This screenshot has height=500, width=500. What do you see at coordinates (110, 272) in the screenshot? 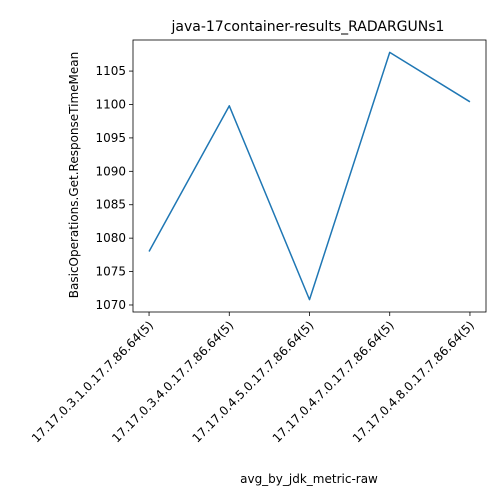
I see `y-tick-label: 1075` at bounding box center [110, 272].